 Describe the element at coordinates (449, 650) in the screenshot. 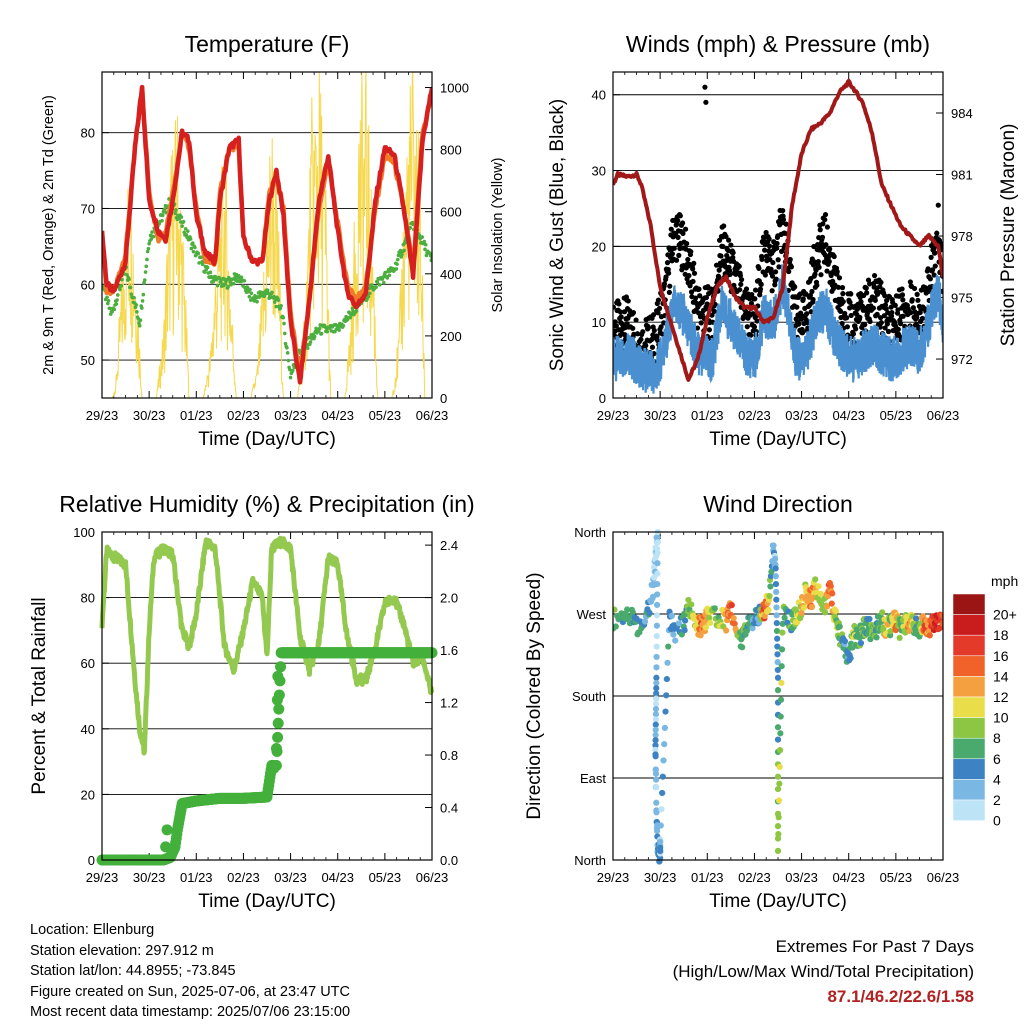

I see `y2tick-label-rh-4: 1.6` at that location.